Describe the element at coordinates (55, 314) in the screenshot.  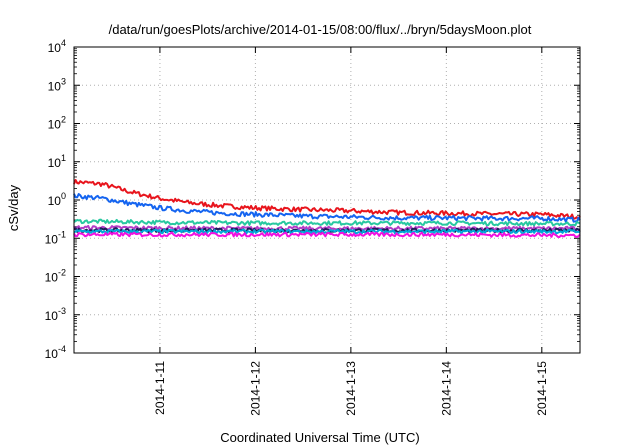
I see `y-tick-label: 10⁻³` at that location.